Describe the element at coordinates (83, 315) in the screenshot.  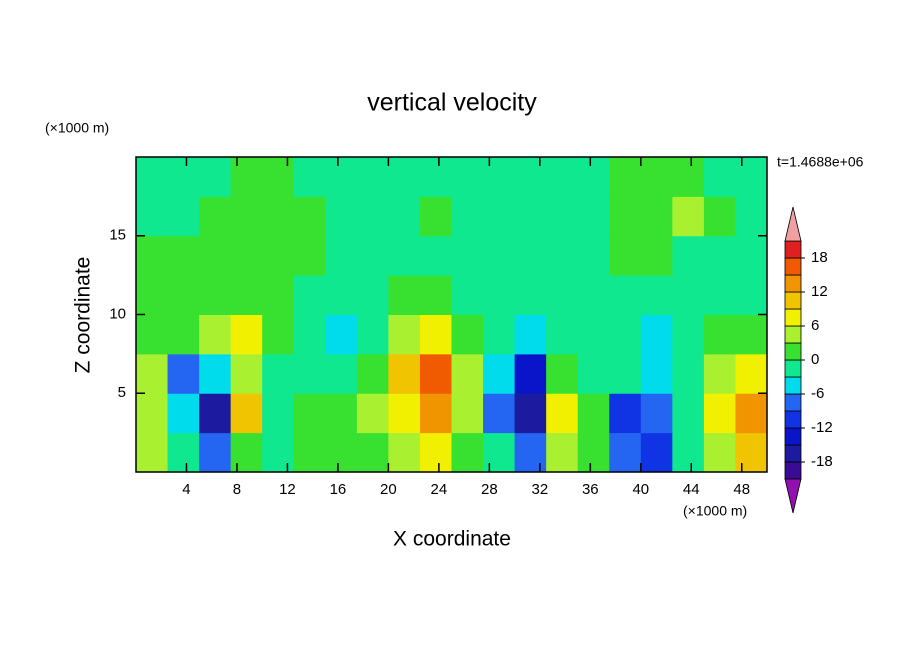
I see `y-axis-label: Z coordinate` at that location.